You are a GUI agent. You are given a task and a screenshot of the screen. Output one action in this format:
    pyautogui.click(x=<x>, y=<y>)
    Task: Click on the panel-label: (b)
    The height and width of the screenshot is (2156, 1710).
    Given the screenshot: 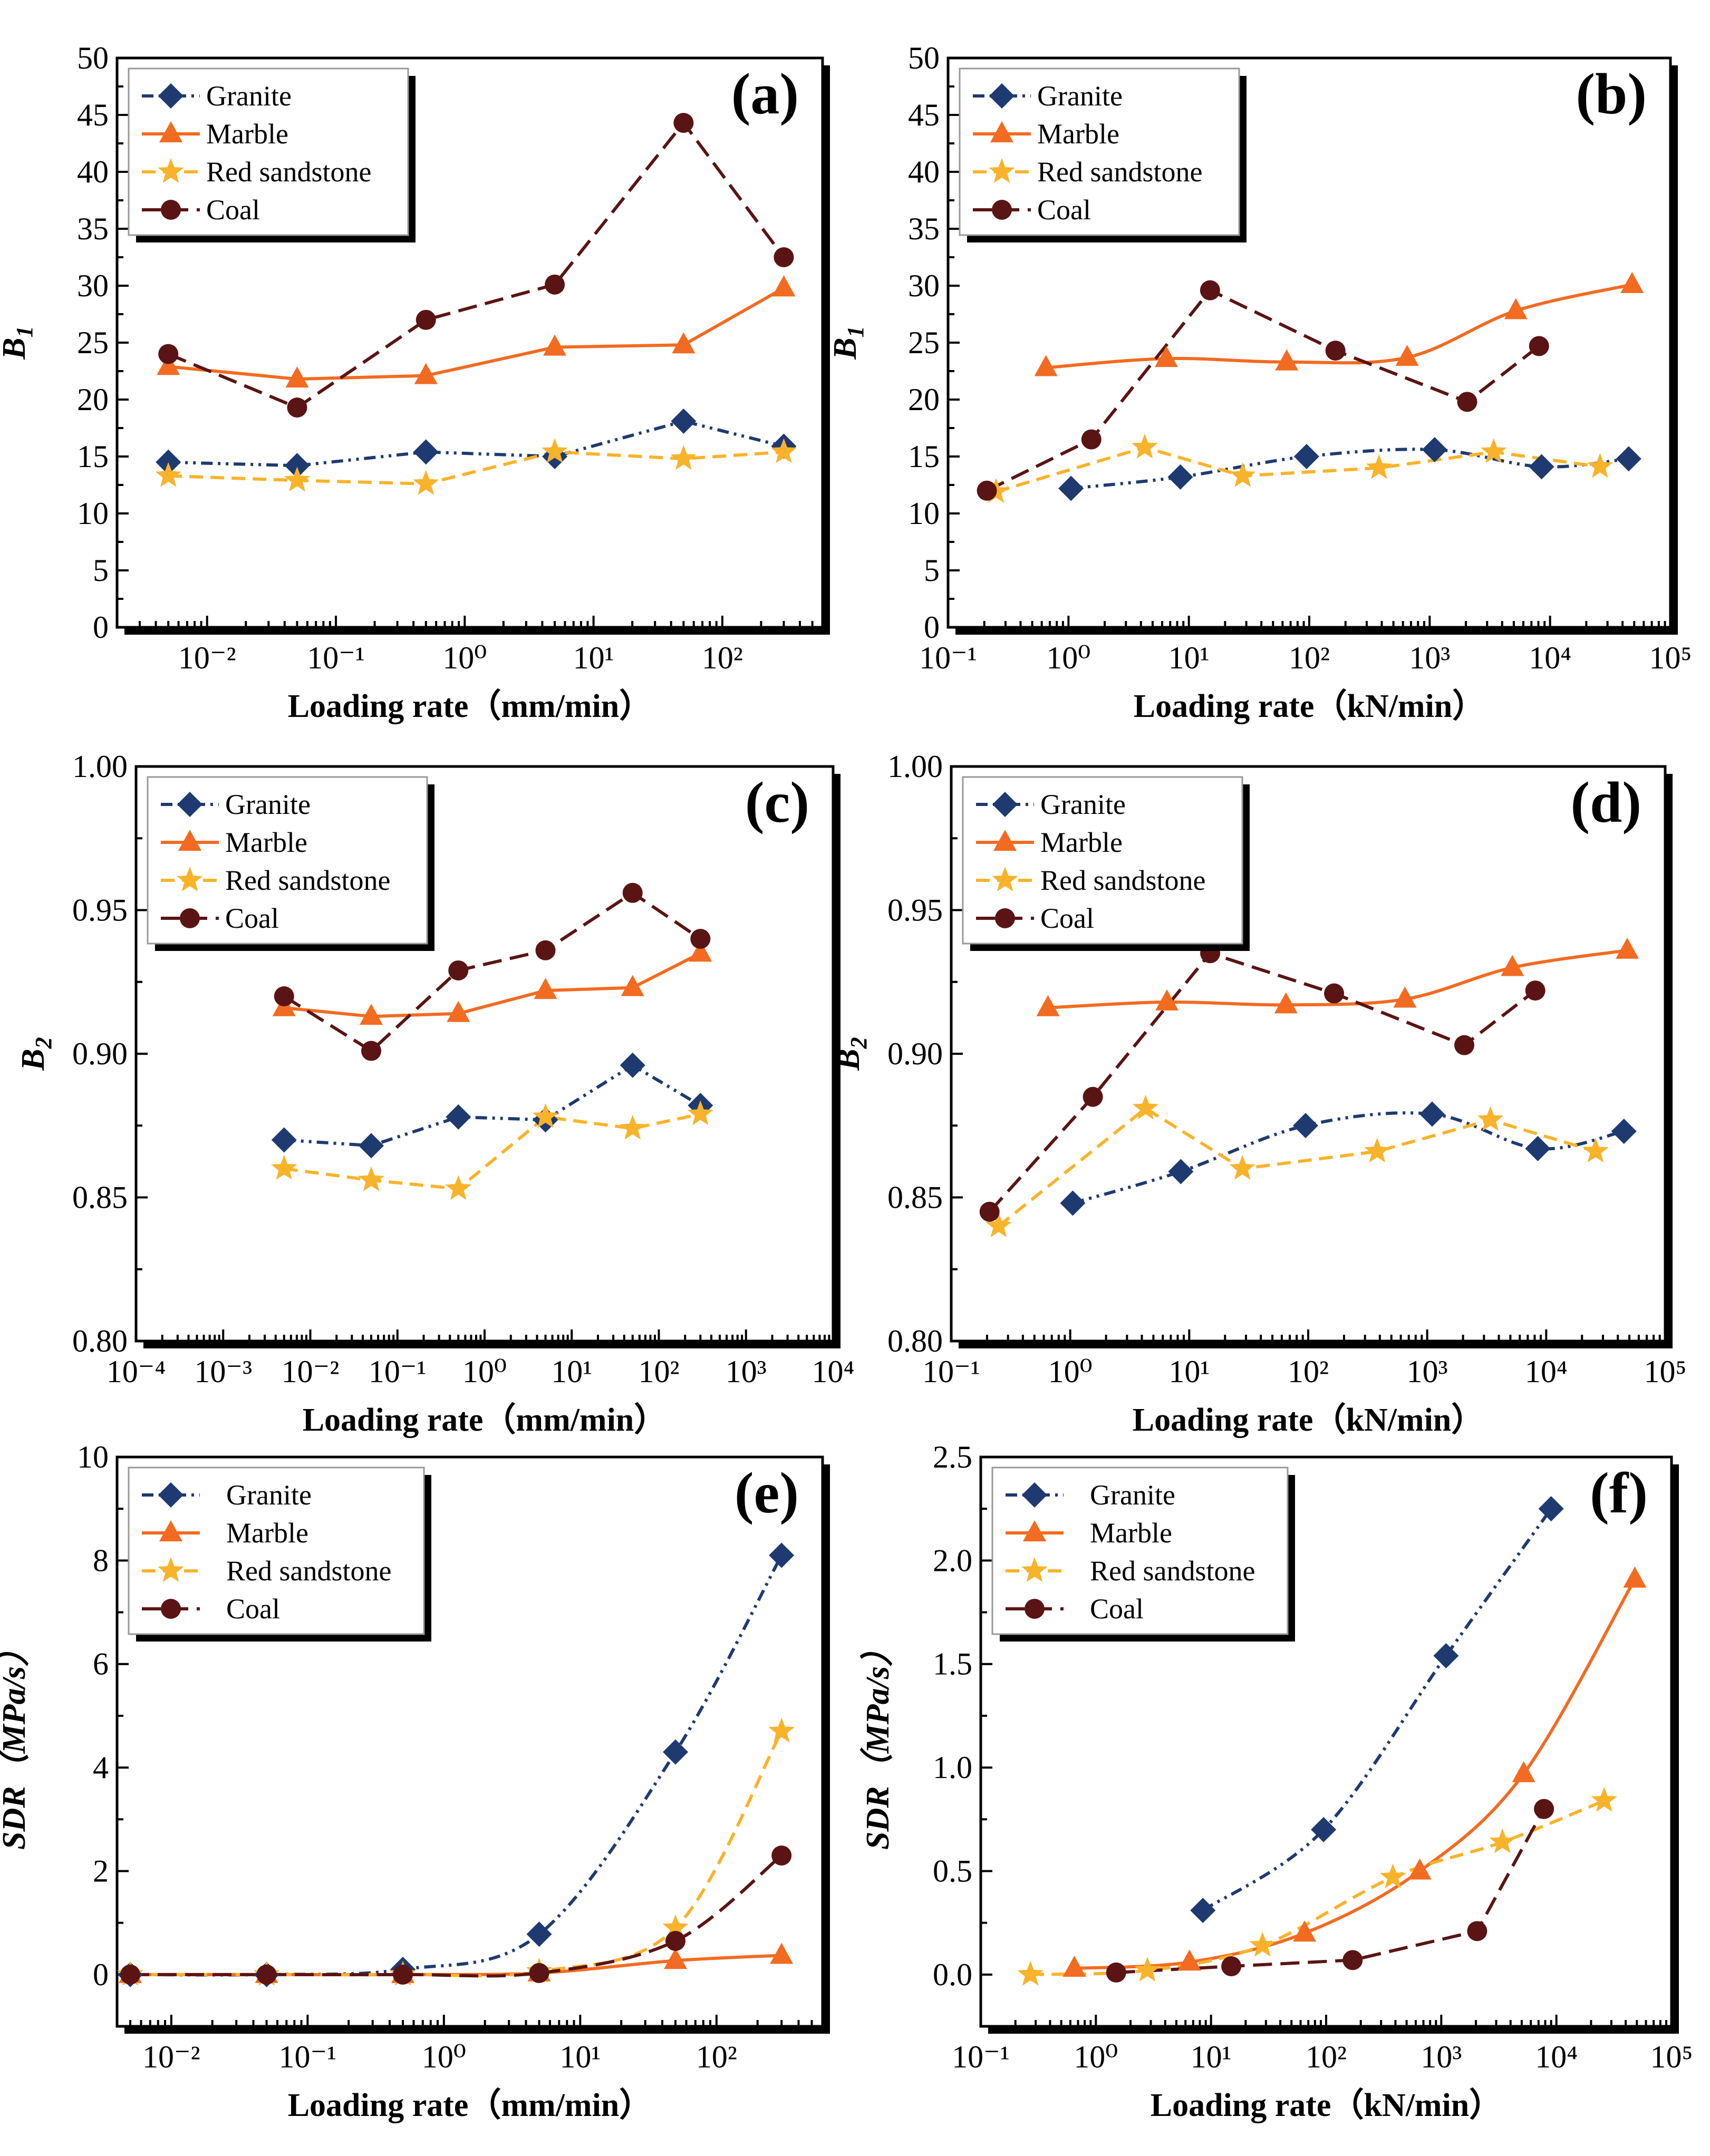 What is the action you would take?
    pyautogui.click(x=1611, y=94)
    